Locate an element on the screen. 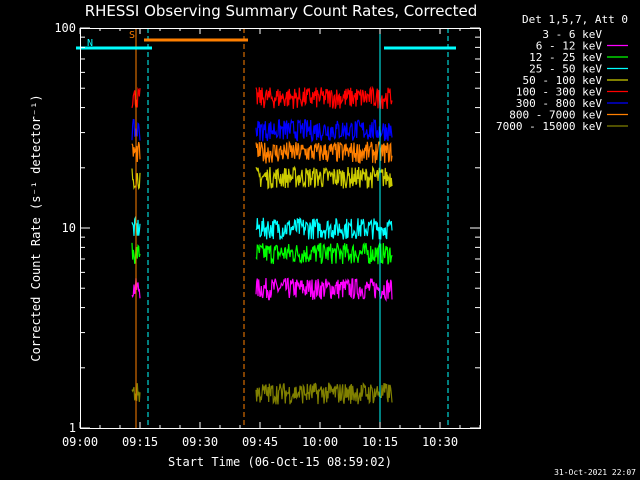 The image size is (640, 480). flag-label-s: S is located at coordinates (132, 35).